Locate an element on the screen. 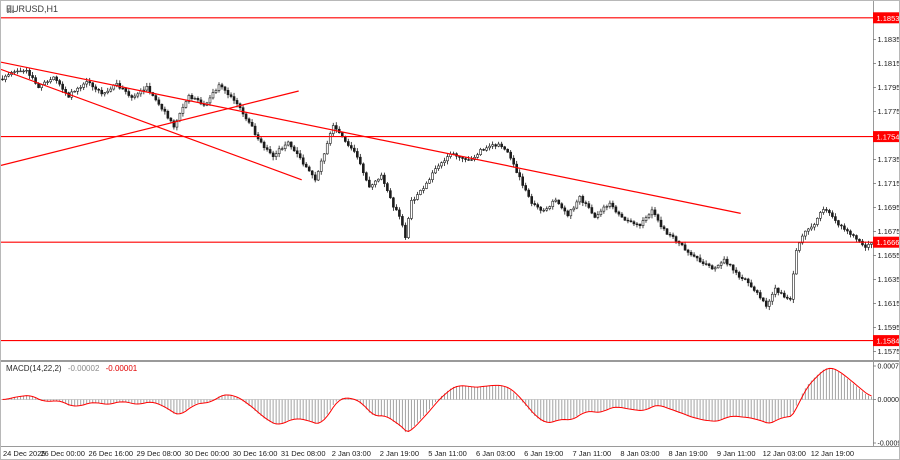 This screenshot has height=460, width=900. macd-histogram is located at coordinates (438, 400).